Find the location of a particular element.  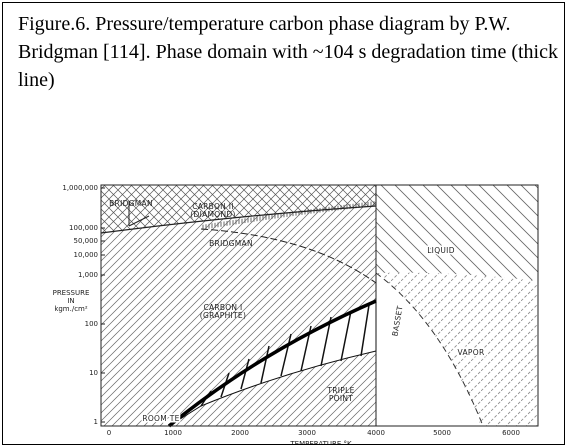

liquid-region is located at coordinates (457, 233).